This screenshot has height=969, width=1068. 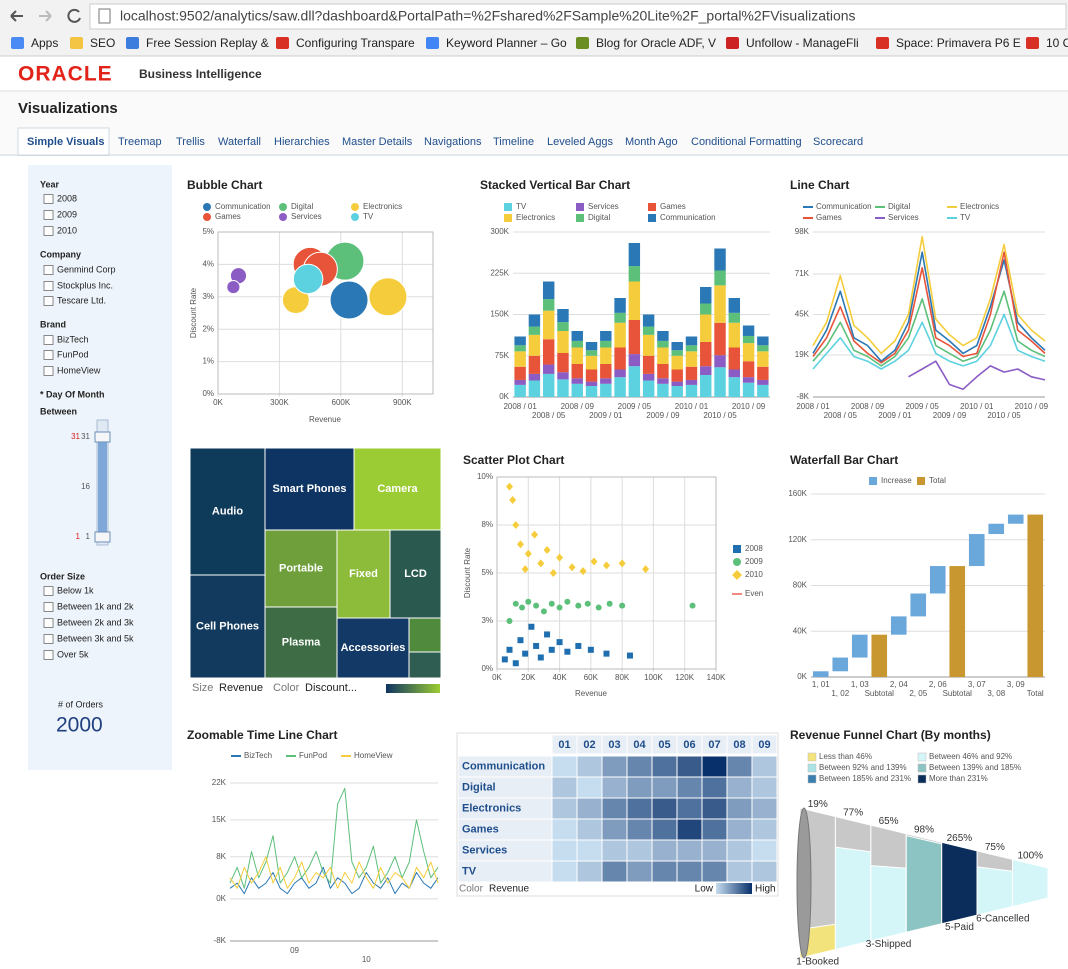 I want to click on tab: Master Details, so click(x=377, y=142).